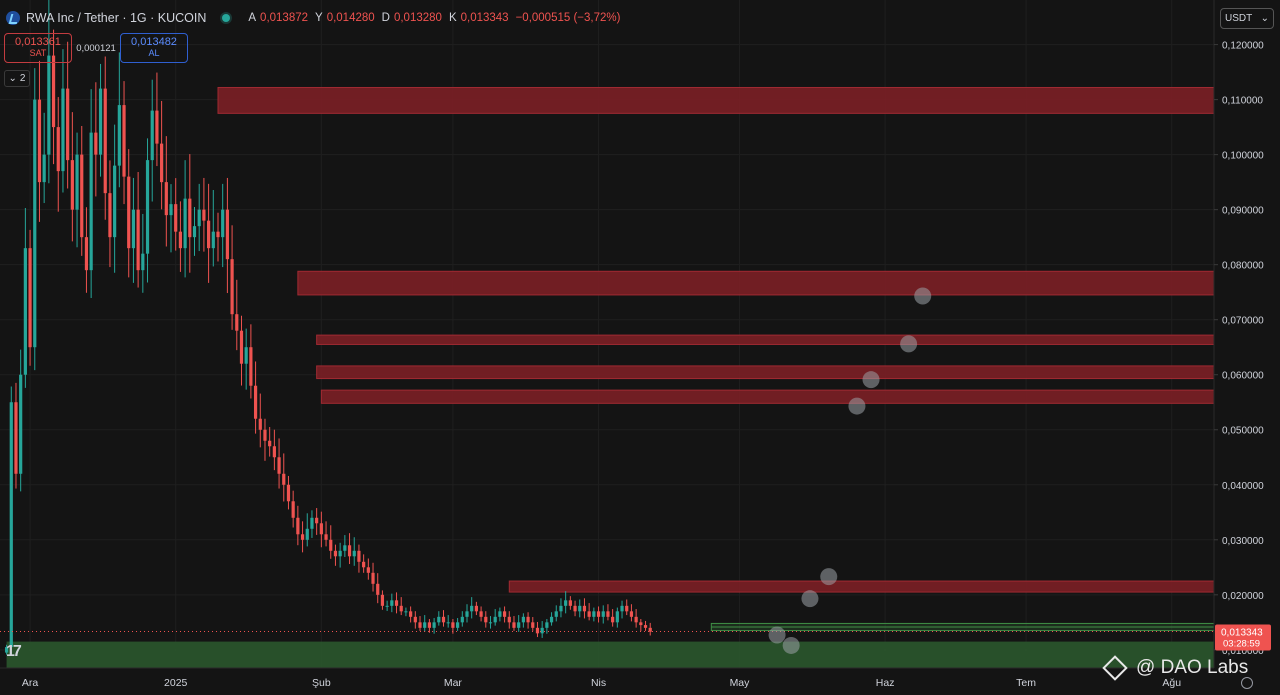  Describe the element at coordinates (154, 48) in the screenshot. I see `buy-button: 0,013482 AL` at that location.